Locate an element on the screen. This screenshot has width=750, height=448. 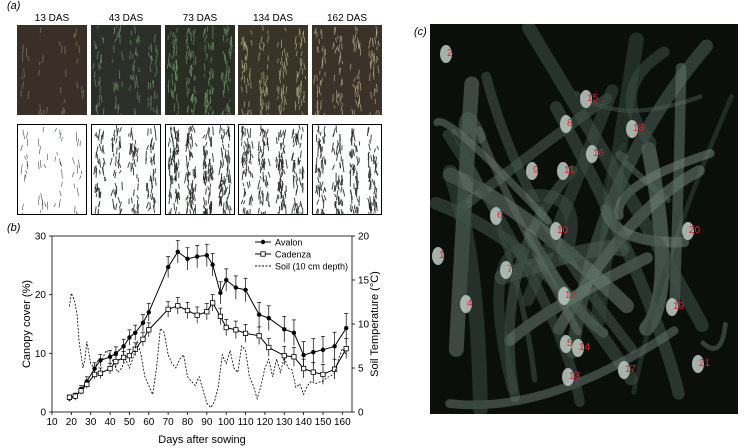
y2-tick-label: 0 is located at coordinates (361, 413).